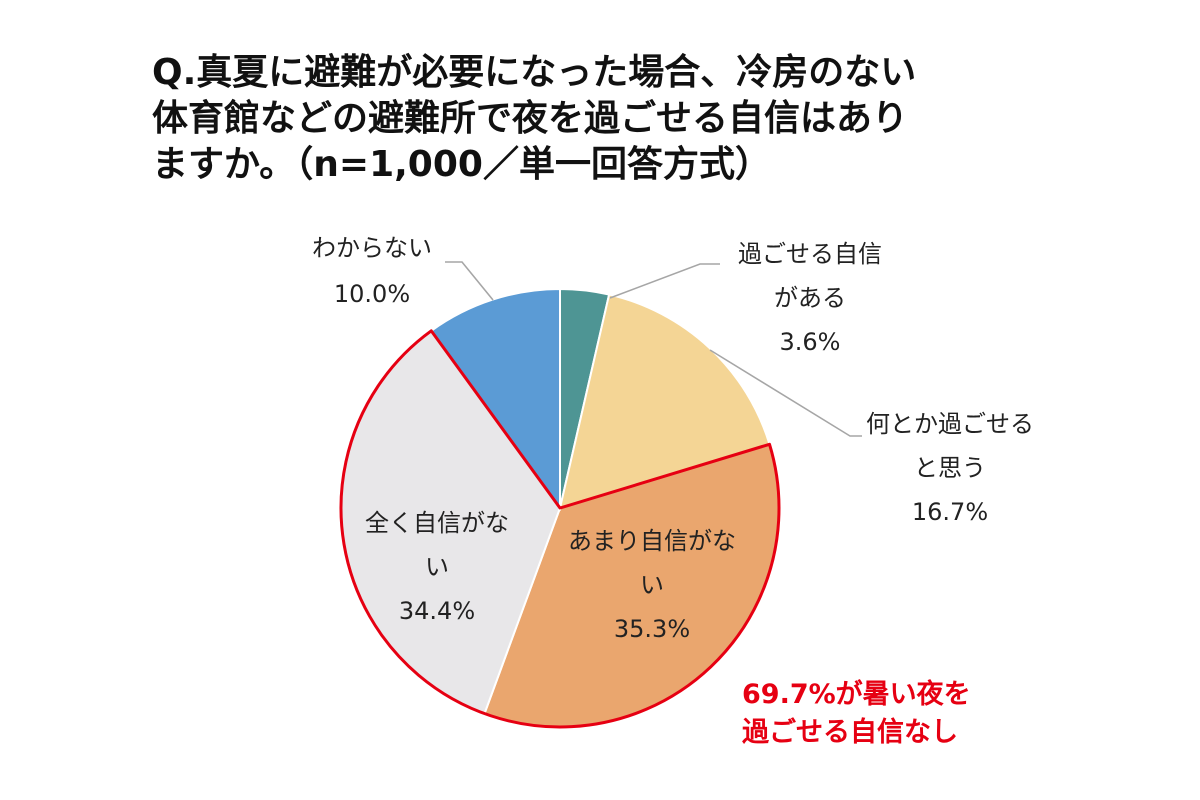 This screenshot has width=1200, height=800. Describe the element at coordinates (785, 393) in the screenshot. I see `leader-line-slice-somehow` at that location.